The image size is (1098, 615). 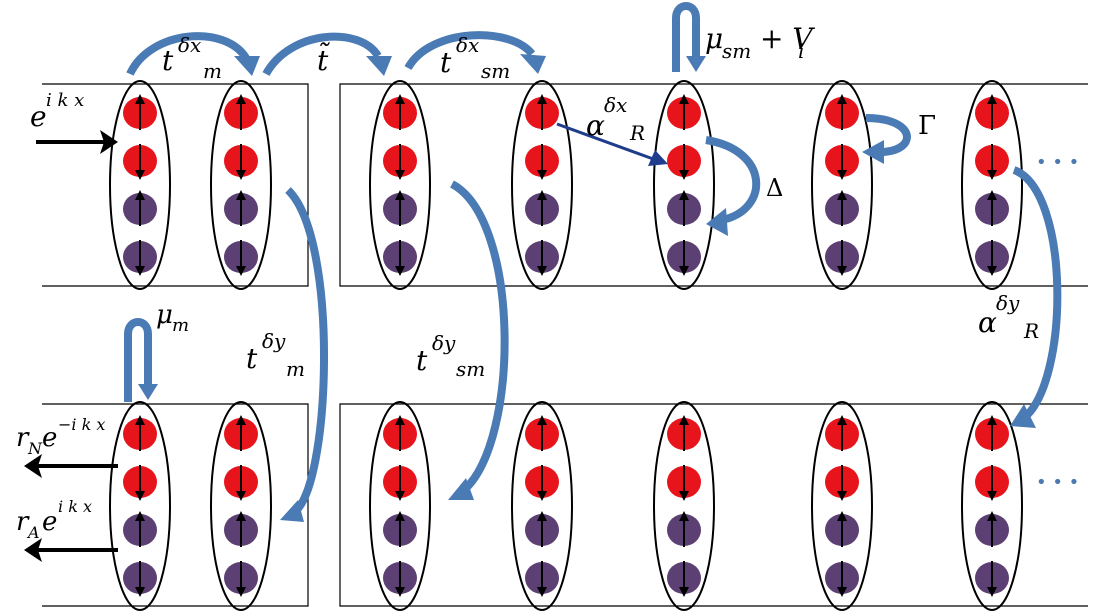 I want to click on andreev-reflect-head, so click(x=33, y=550).